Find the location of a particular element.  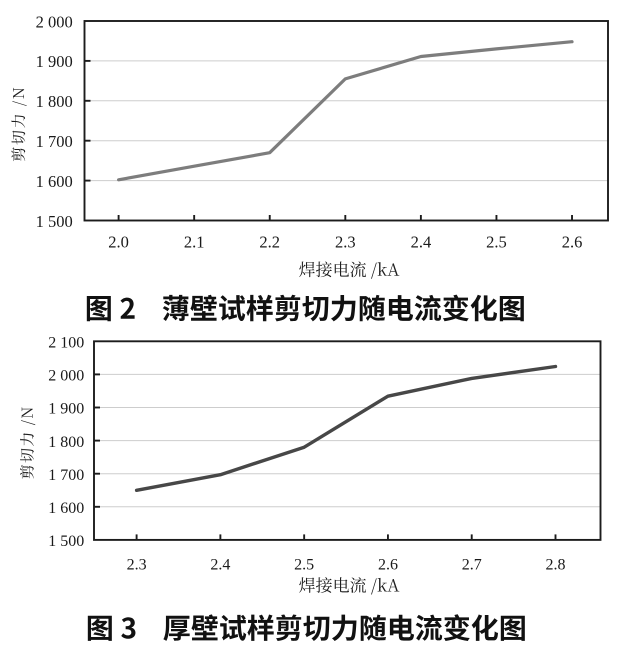

y-tick-labels: 1 500 1 600 1 700 1 800 1 900 2 000 2 100 is located at coordinates (66, 443).